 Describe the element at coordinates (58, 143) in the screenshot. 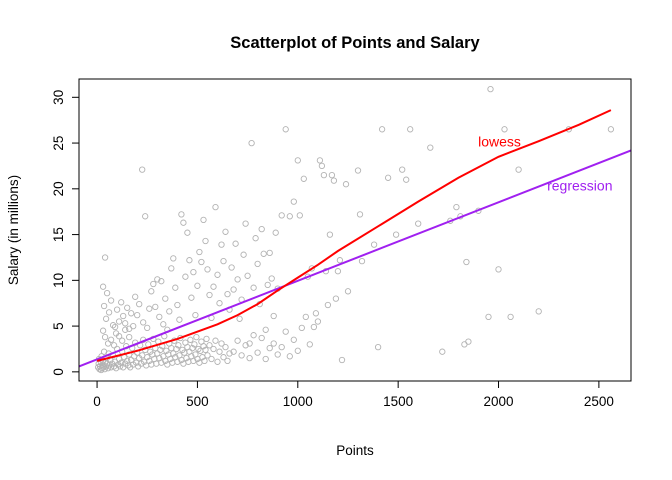

I see `y-tick-label: 25` at that location.